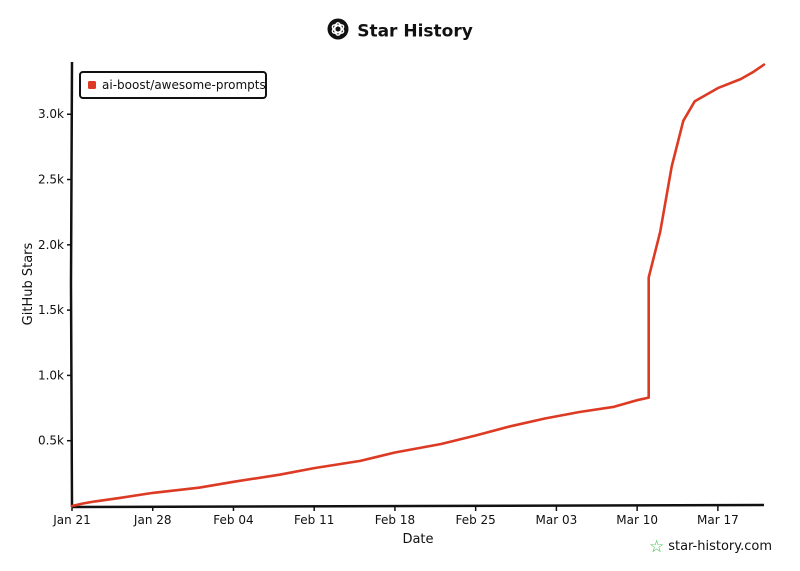 The width and height of the screenshot is (800, 571). What do you see at coordinates (51, 375) in the screenshot?
I see `y-tick-label: 1.0k` at bounding box center [51, 375].